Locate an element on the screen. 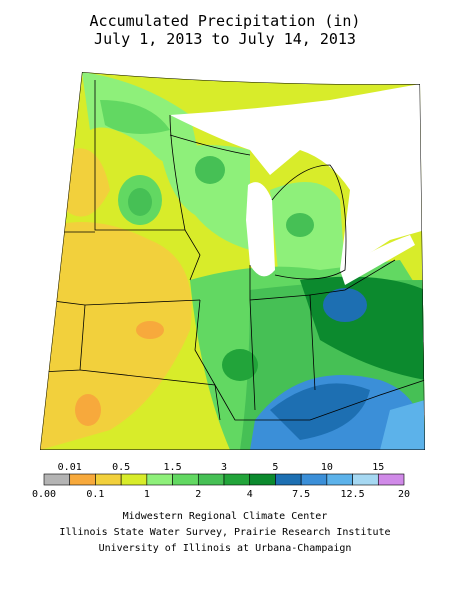 The width and height of the screenshot is (450, 600). legend: 0.00 0.01 0.1 0.5 1 1.5 2 3 4 5 7.5 10 12.5 15 20 is located at coordinates (221, 481).